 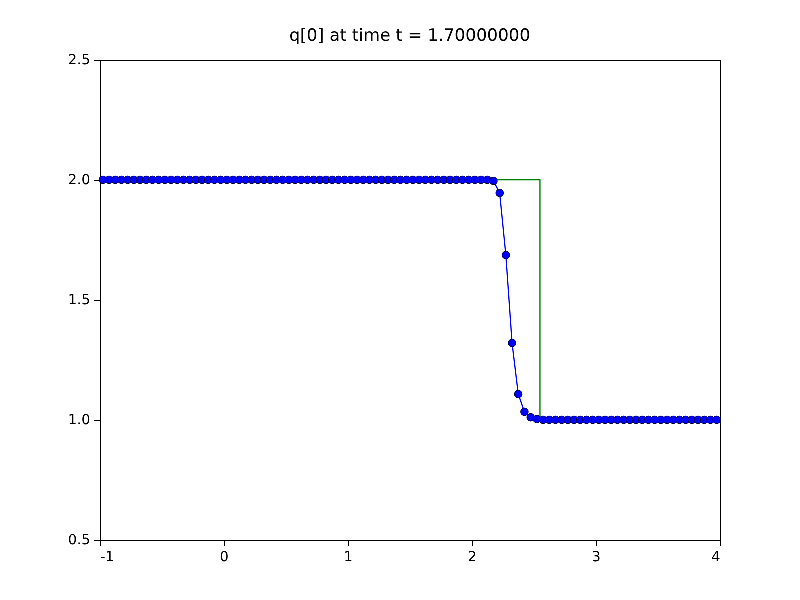 I want to click on y-tick-label: 1.0, so click(x=79, y=420).